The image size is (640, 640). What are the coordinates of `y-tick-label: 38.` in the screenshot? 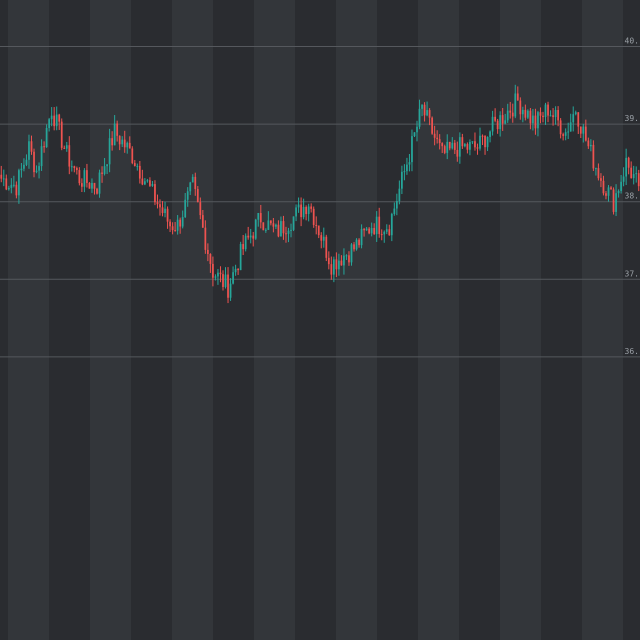 It's located at (632, 196).